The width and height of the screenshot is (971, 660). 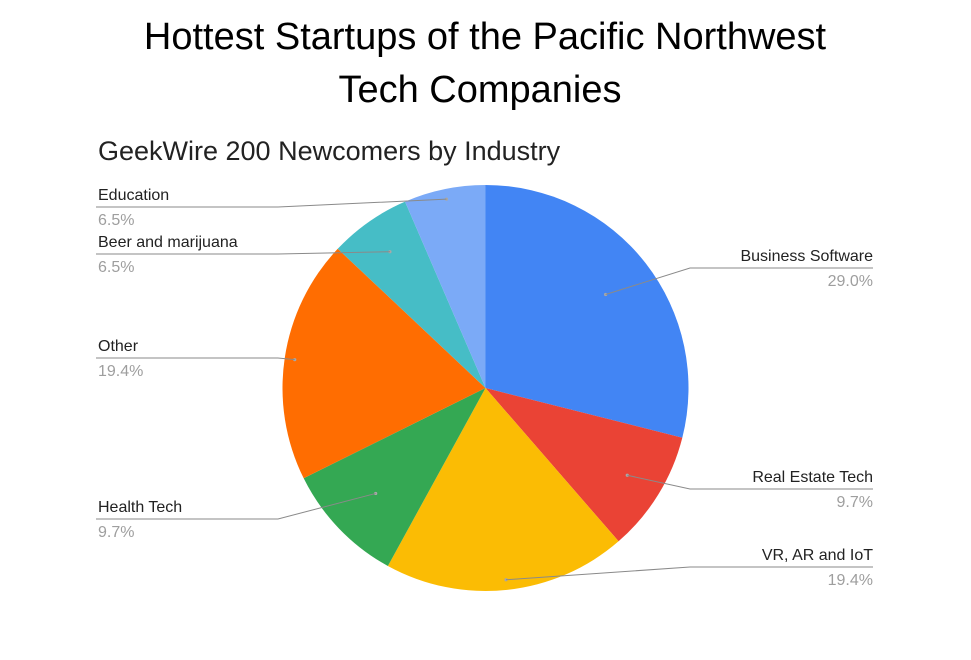 I want to click on chart-subtitle: GeekWire 200 Newcomers by Industry, so click(x=329, y=151).